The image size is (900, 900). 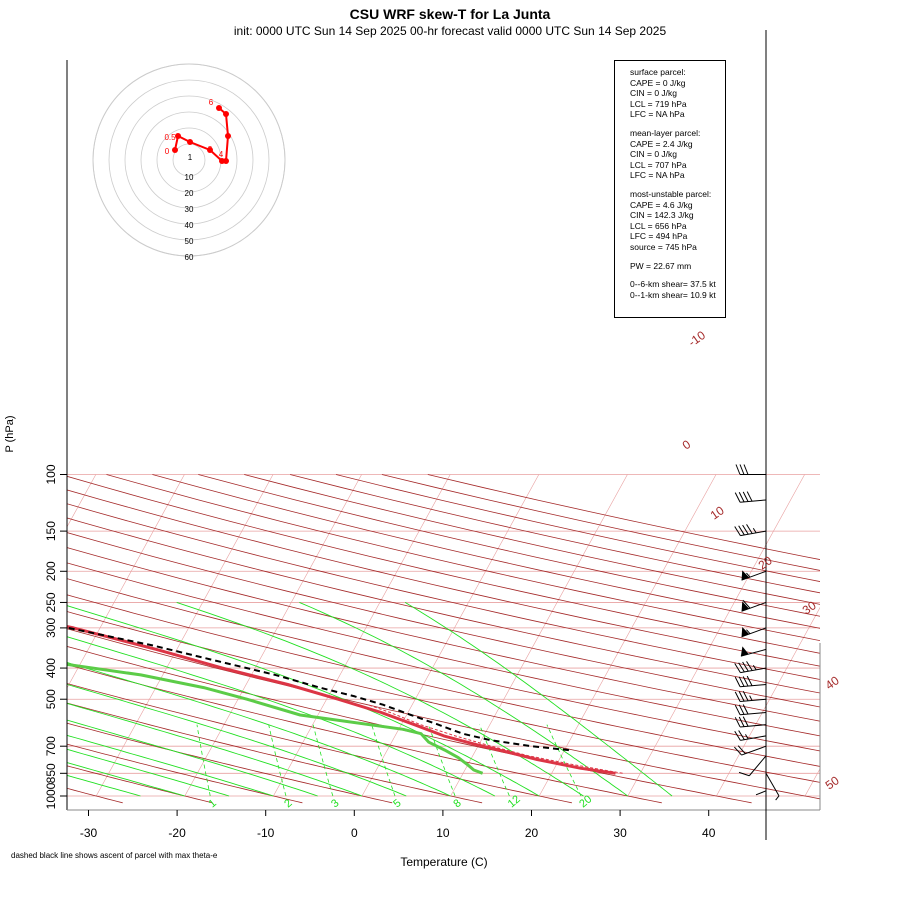 What do you see at coordinates (697, 339) in the screenshot?
I see `dry-adiabat-label: -10` at bounding box center [697, 339].